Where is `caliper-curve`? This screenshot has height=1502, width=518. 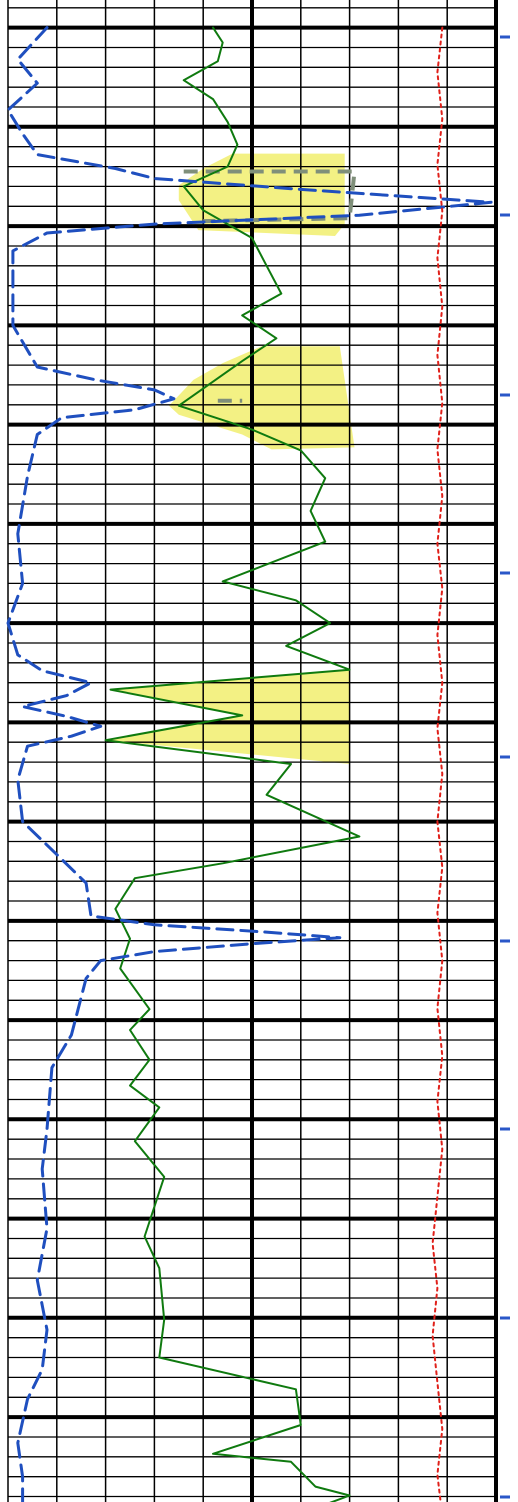 caliper-curve is located at coordinates (437, 764).